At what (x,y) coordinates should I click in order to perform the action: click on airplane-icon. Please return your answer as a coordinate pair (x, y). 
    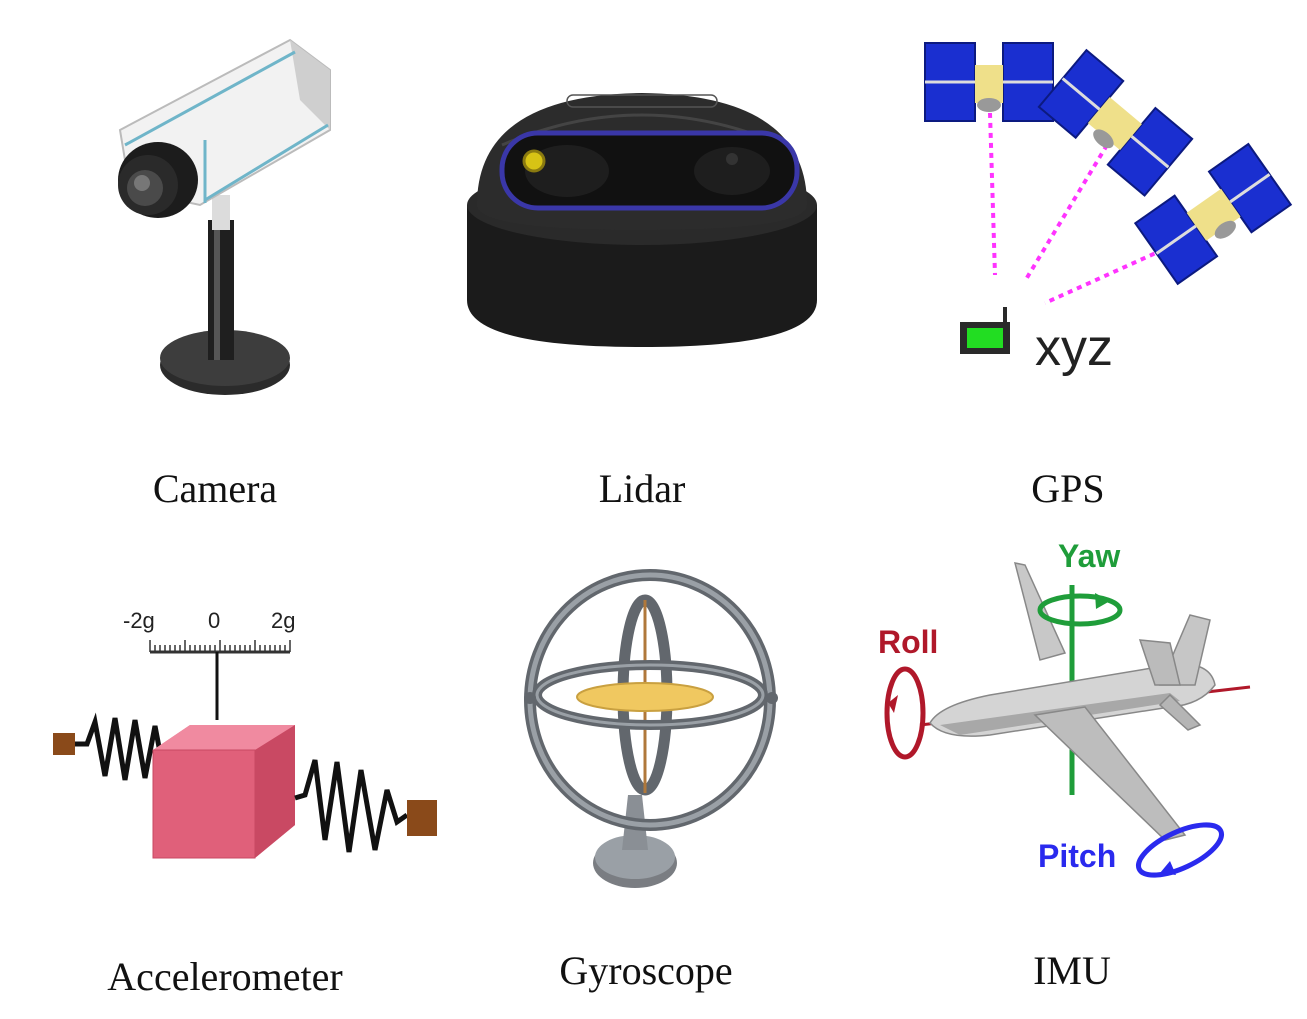
    Looking at the image, I should click on (1072, 701).